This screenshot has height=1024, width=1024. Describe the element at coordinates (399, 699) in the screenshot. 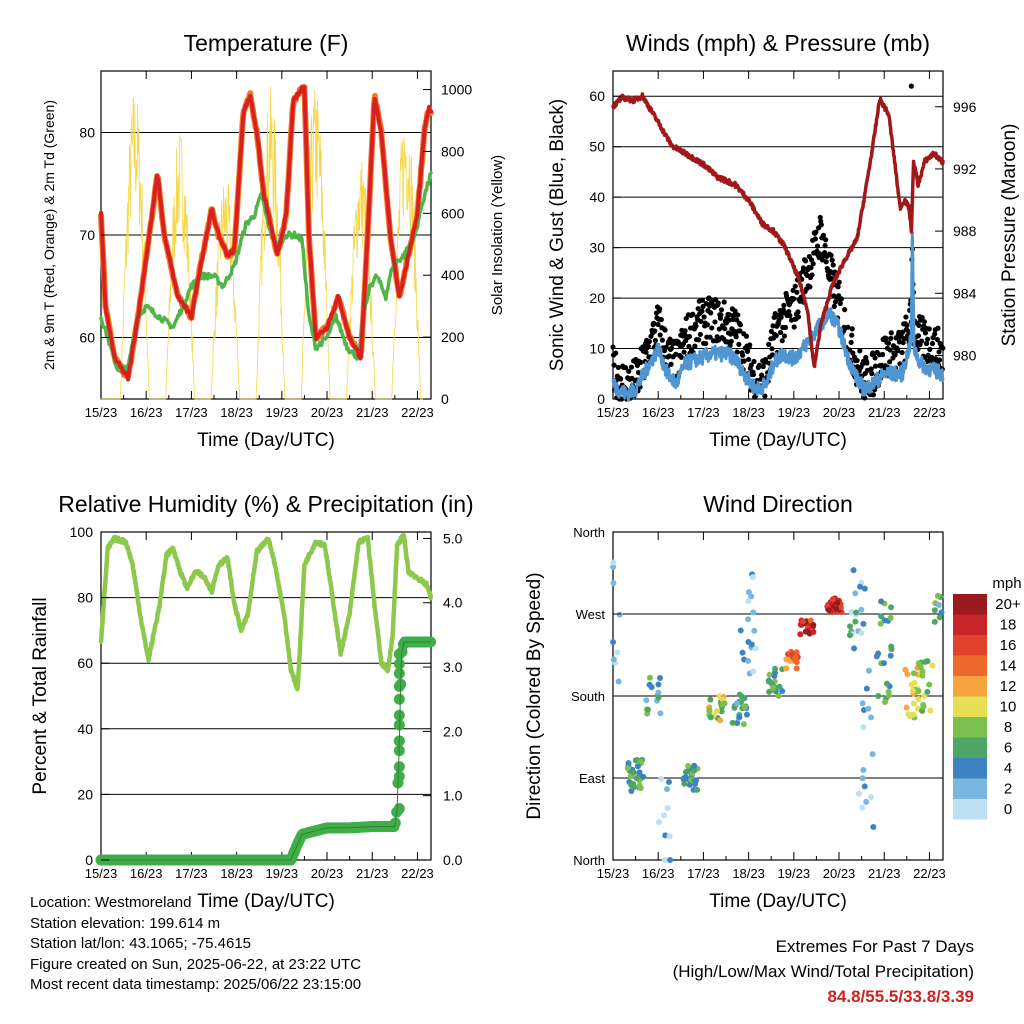

I see `precip-point` at that location.